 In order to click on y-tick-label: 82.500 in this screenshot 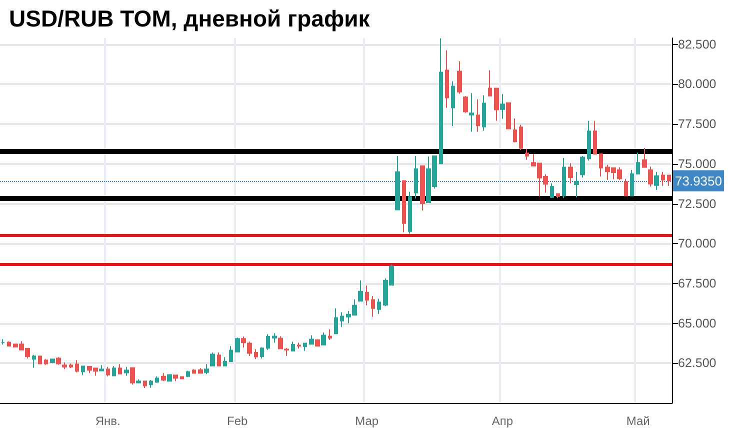, I will do `click(697, 44)`.